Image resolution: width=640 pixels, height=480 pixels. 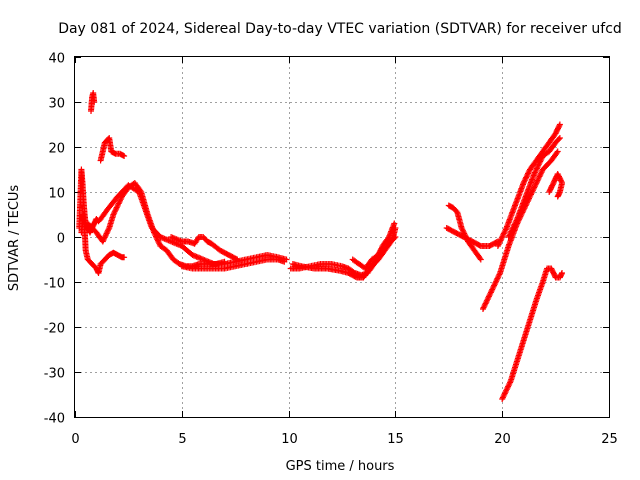 What do you see at coordinates (56, 149) in the screenshot?
I see `y-tick-label: 20` at bounding box center [56, 149].